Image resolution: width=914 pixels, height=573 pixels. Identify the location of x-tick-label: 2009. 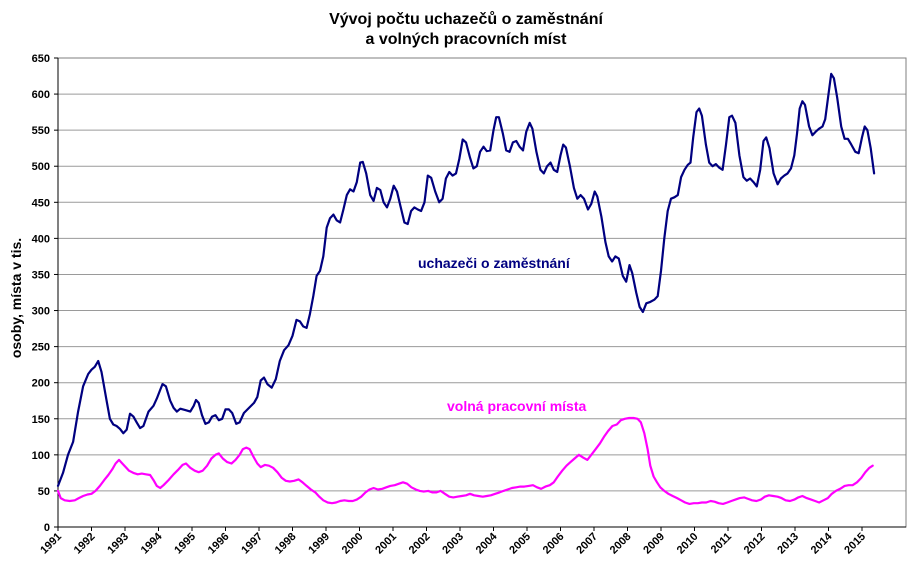
(654, 544).